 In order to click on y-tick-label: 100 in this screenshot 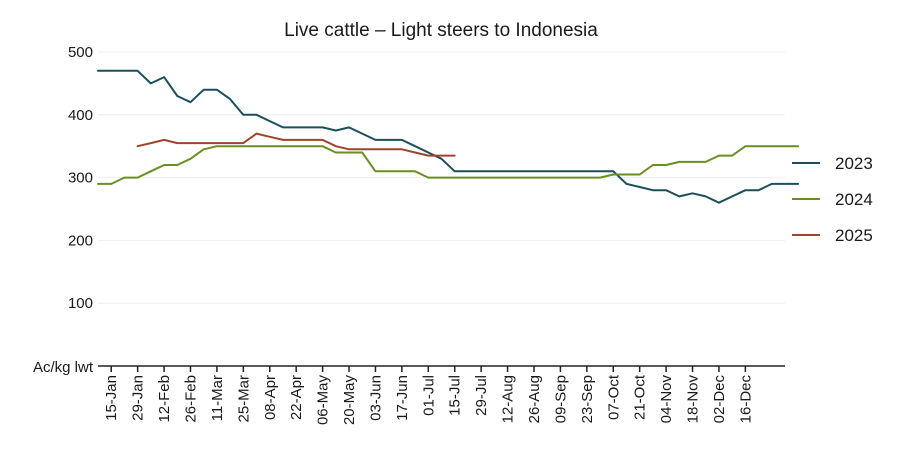, I will do `click(80, 303)`.